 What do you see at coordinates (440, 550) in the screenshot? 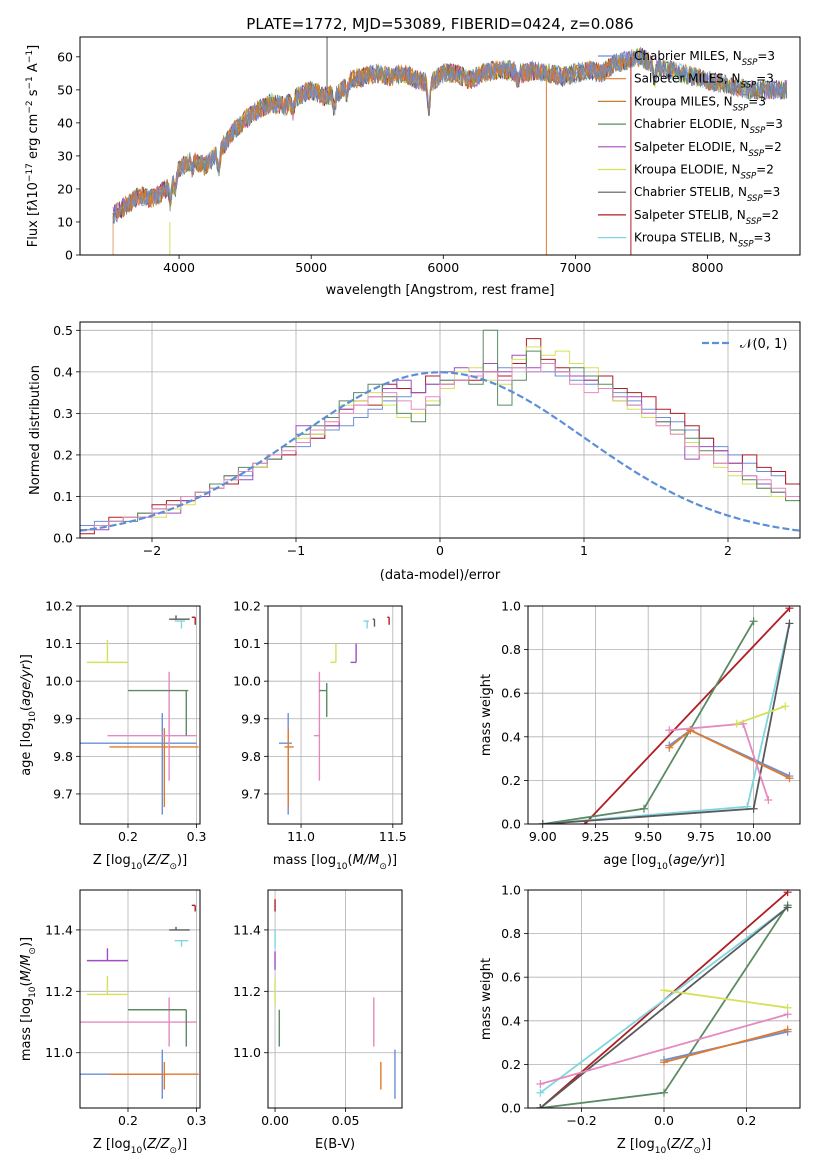
I see `x-tick-label: 0` at bounding box center [440, 550].